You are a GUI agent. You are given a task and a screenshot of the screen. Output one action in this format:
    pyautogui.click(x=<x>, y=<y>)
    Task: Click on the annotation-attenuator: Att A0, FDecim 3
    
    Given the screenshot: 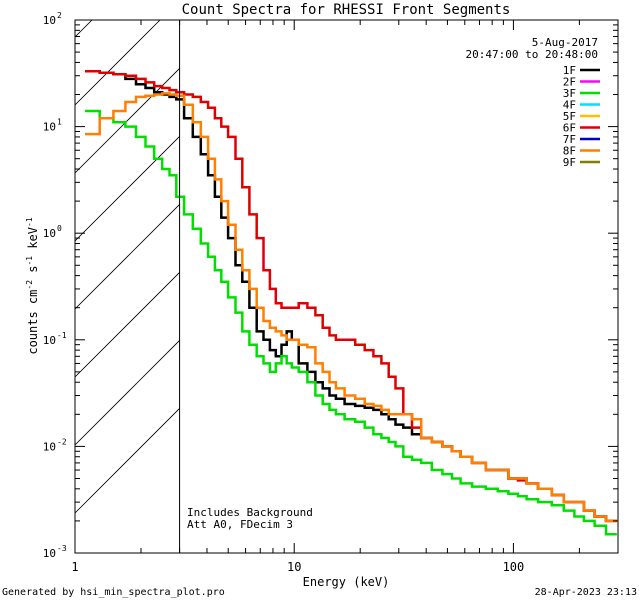 What is the action you would take?
    pyautogui.click(x=240, y=524)
    